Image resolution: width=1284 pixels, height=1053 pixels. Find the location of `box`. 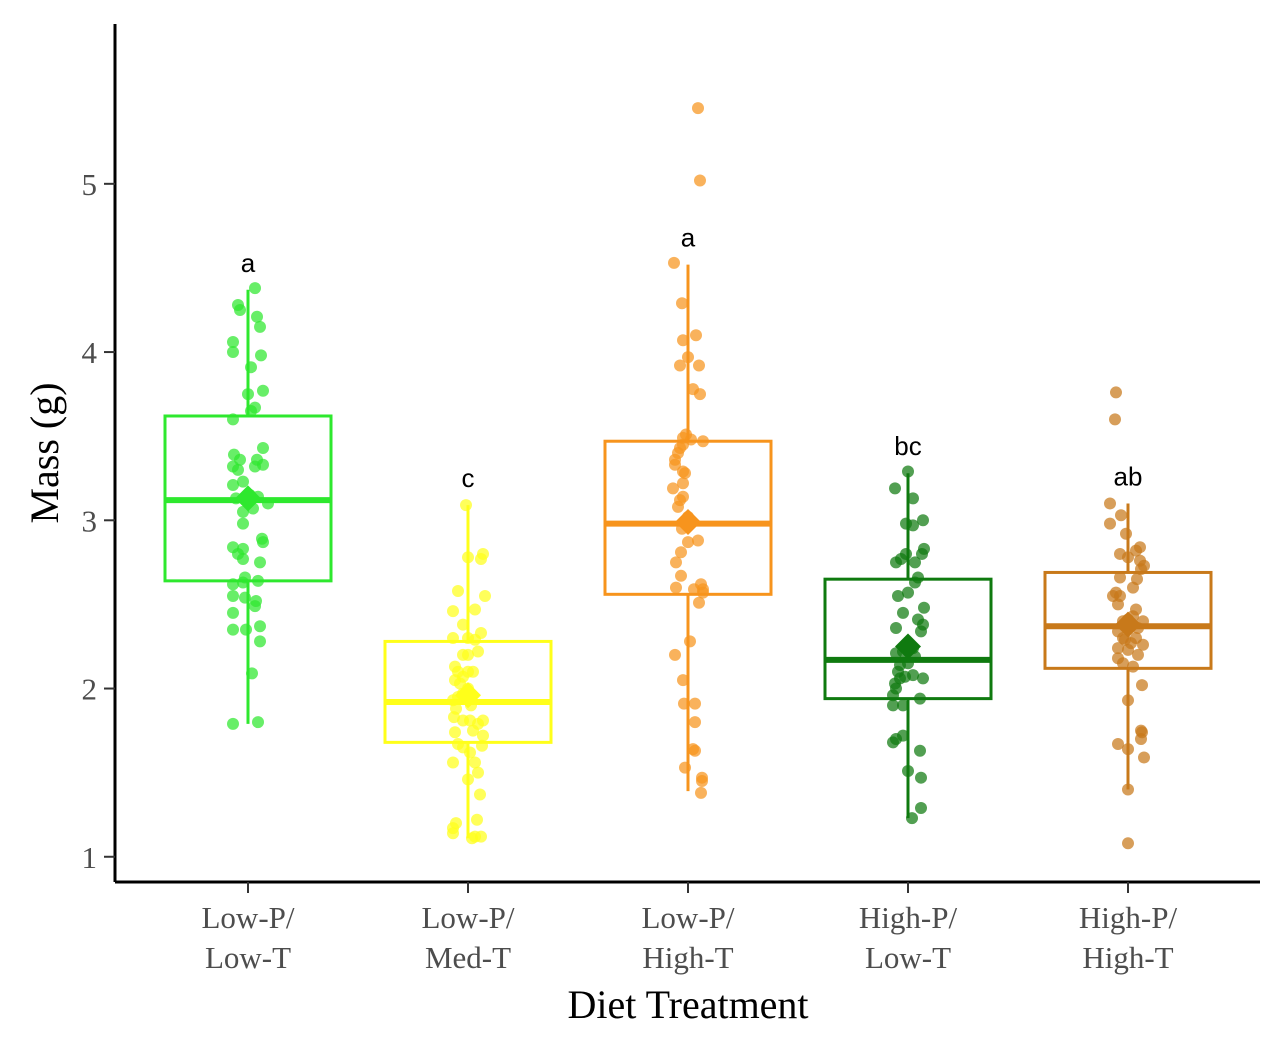

box is located at coordinates (908, 639).